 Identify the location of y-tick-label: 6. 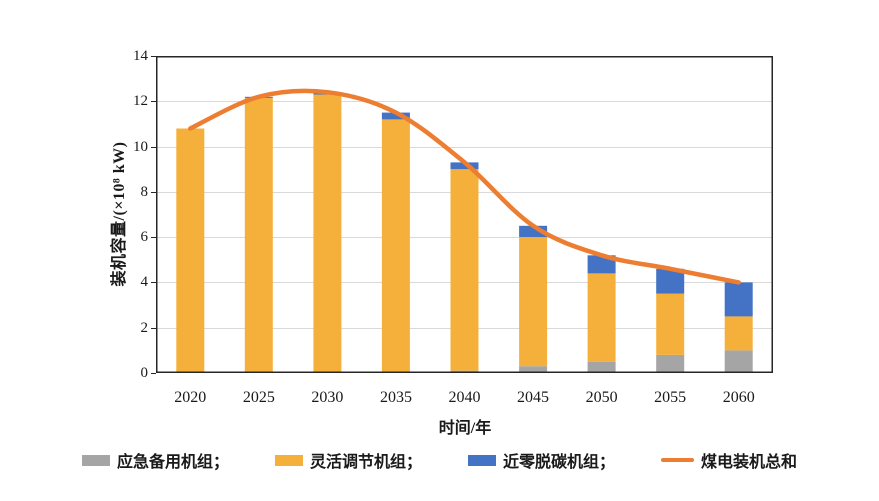
(144, 237).